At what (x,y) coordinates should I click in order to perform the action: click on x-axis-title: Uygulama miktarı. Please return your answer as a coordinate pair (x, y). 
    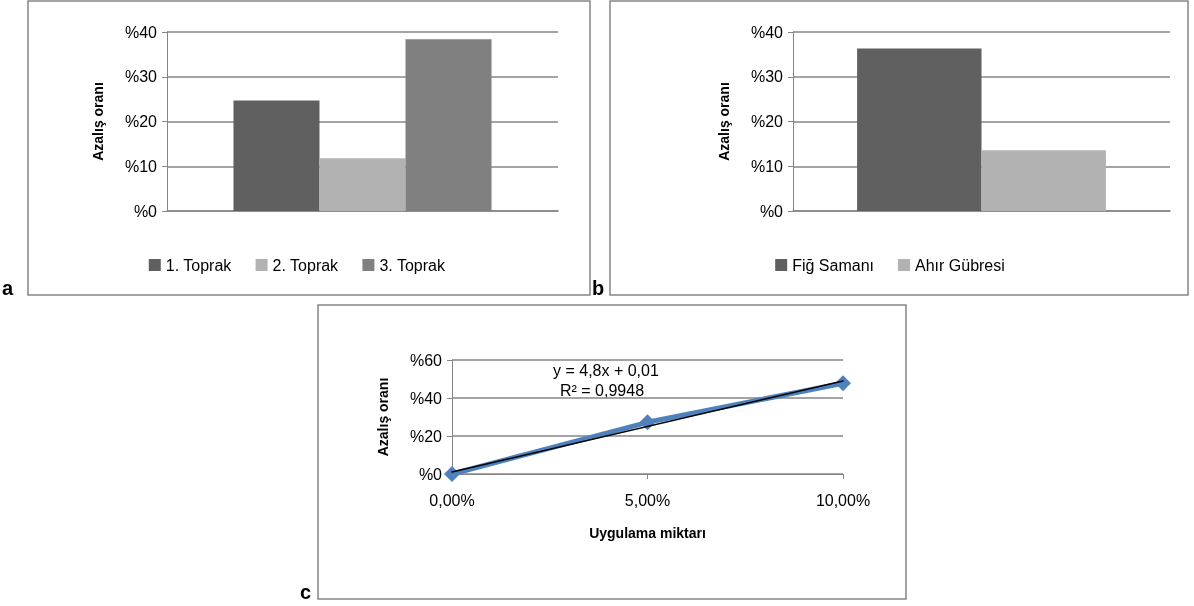
    Looking at the image, I should click on (647, 533).